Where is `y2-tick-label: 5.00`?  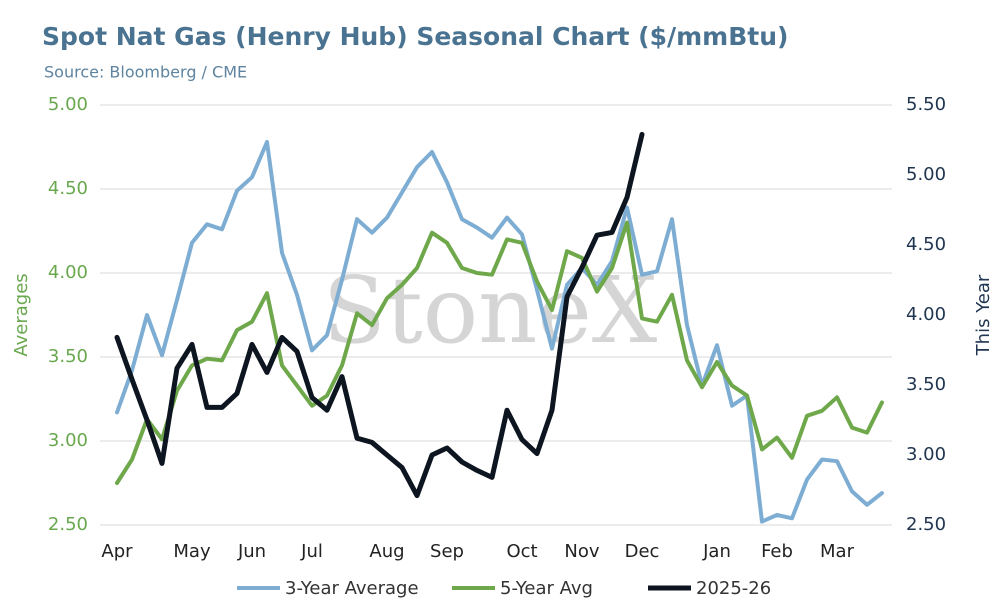 y2-tick-label: 5.00 is located at coordinates (926, 174).